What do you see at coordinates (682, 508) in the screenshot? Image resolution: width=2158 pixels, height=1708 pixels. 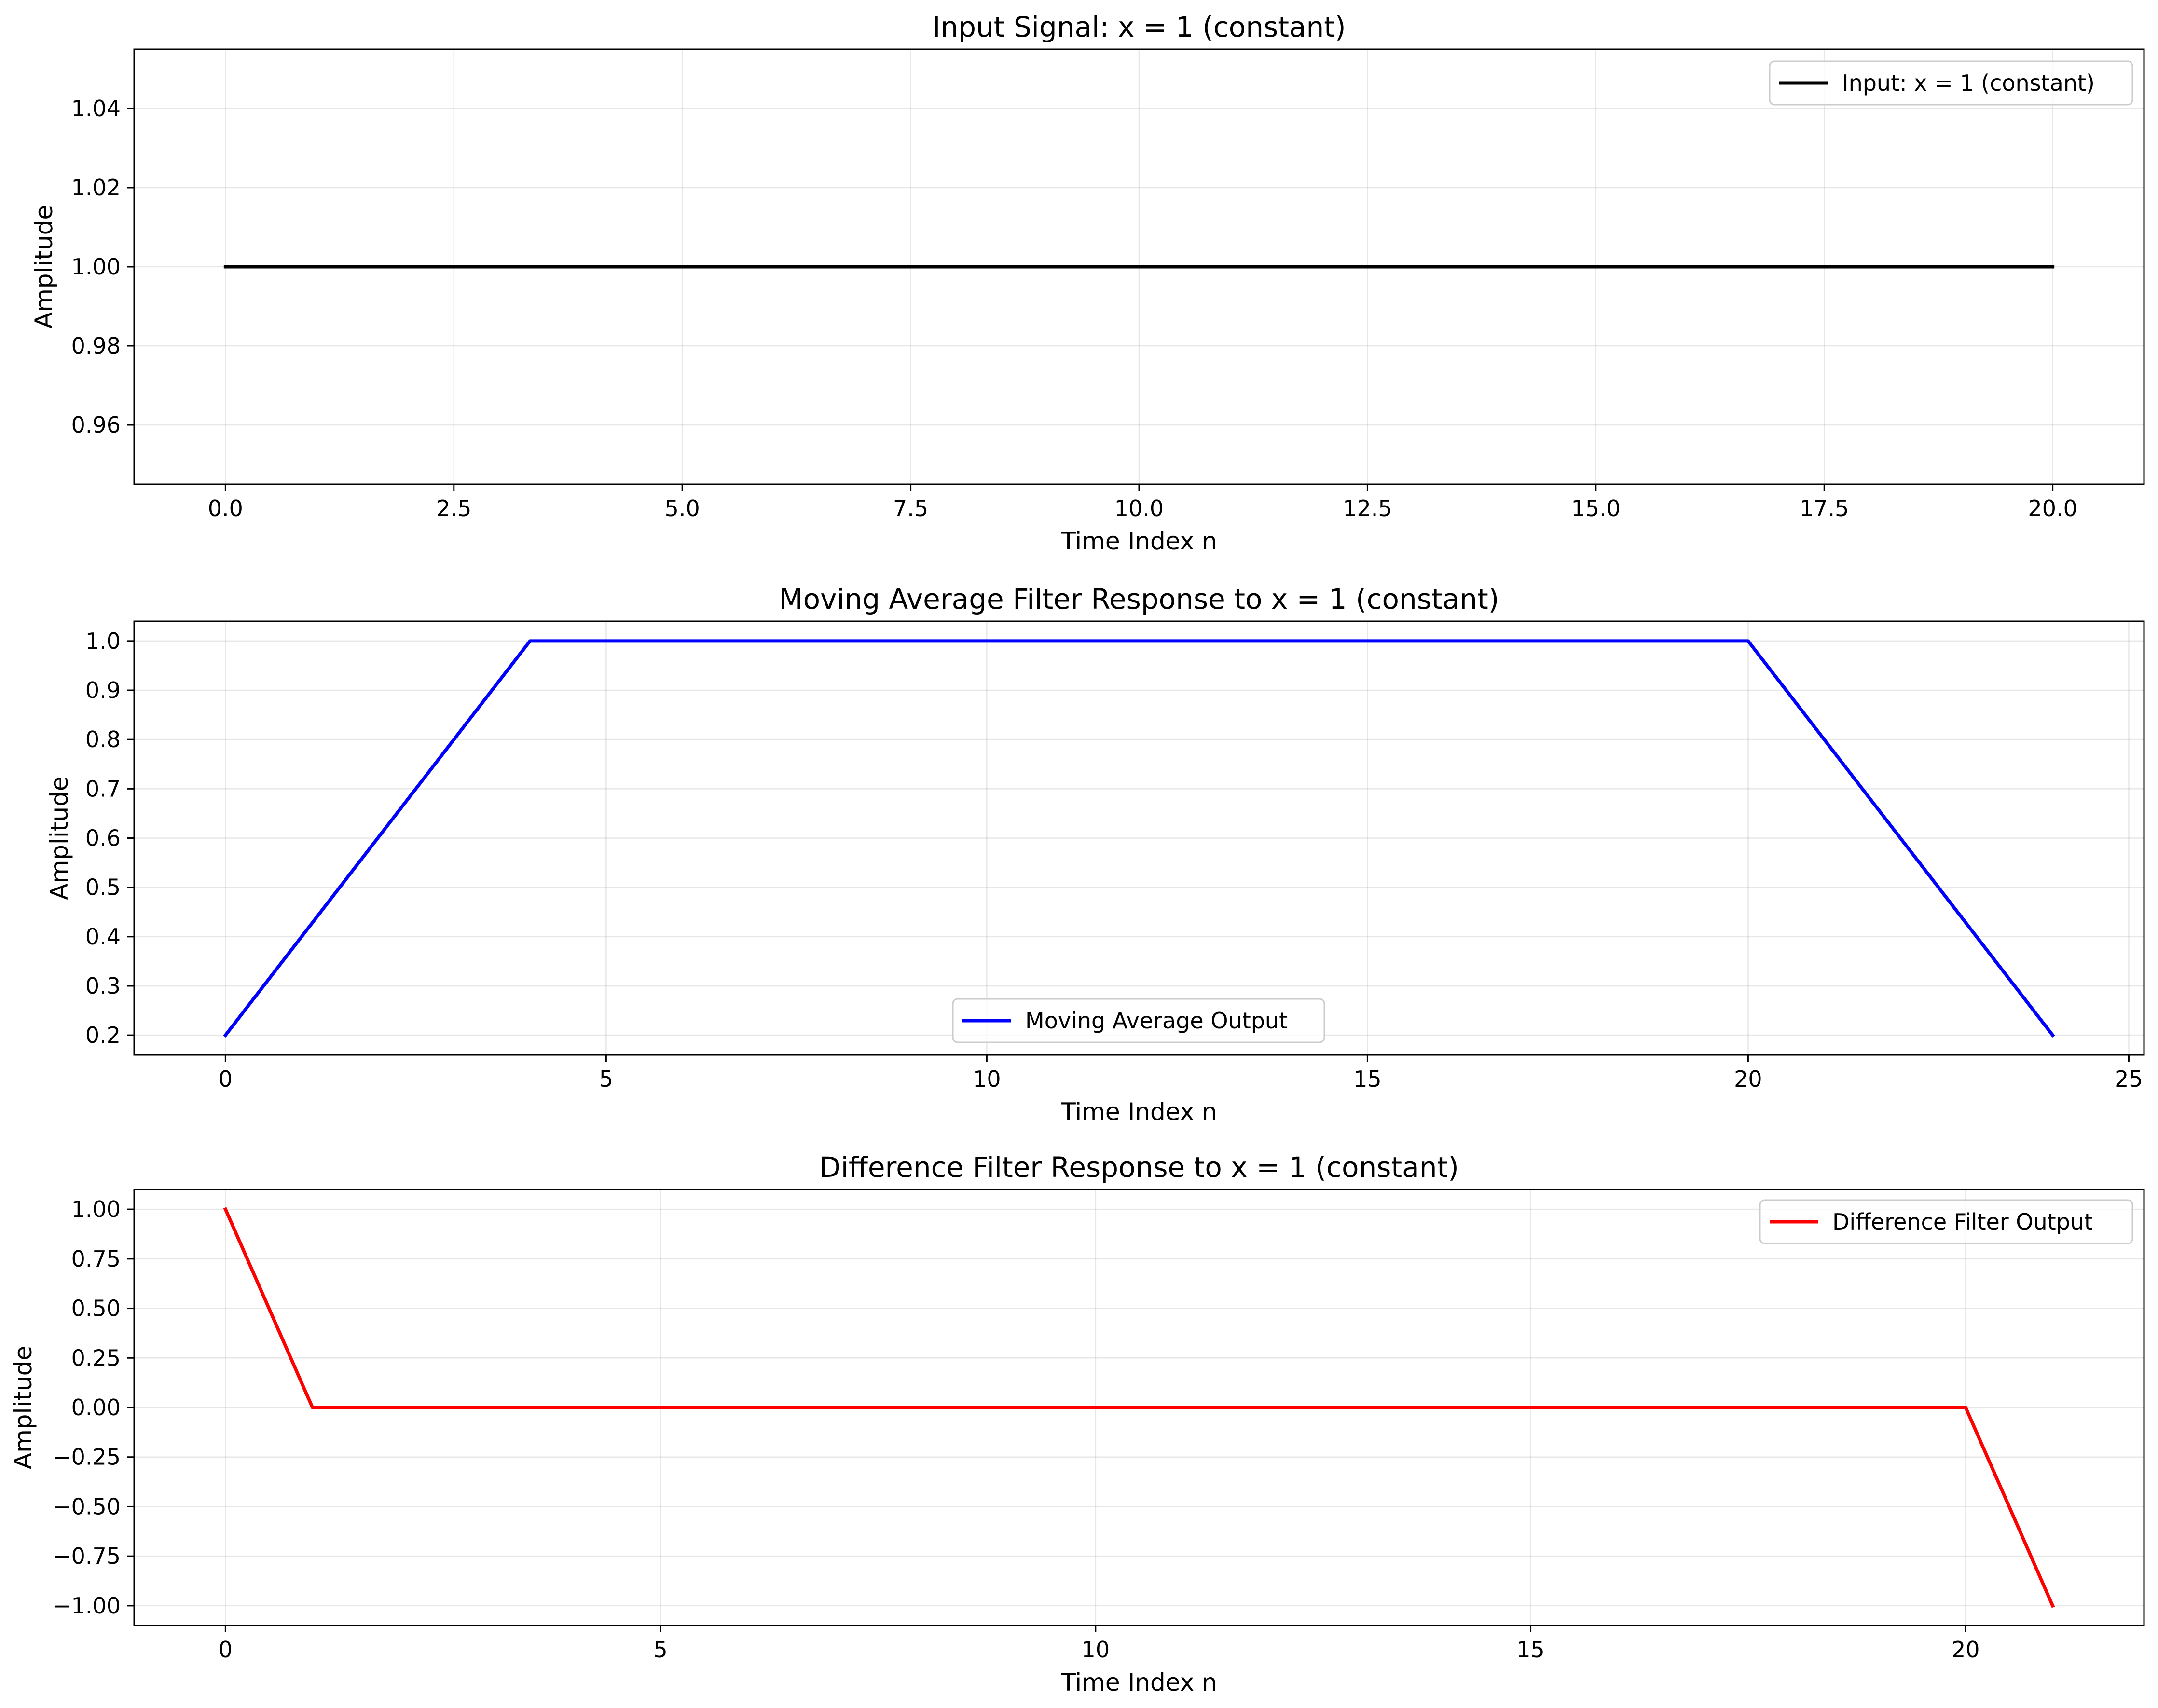 I see `x-tick-label: 5.0` at bounding box center [682, 508].